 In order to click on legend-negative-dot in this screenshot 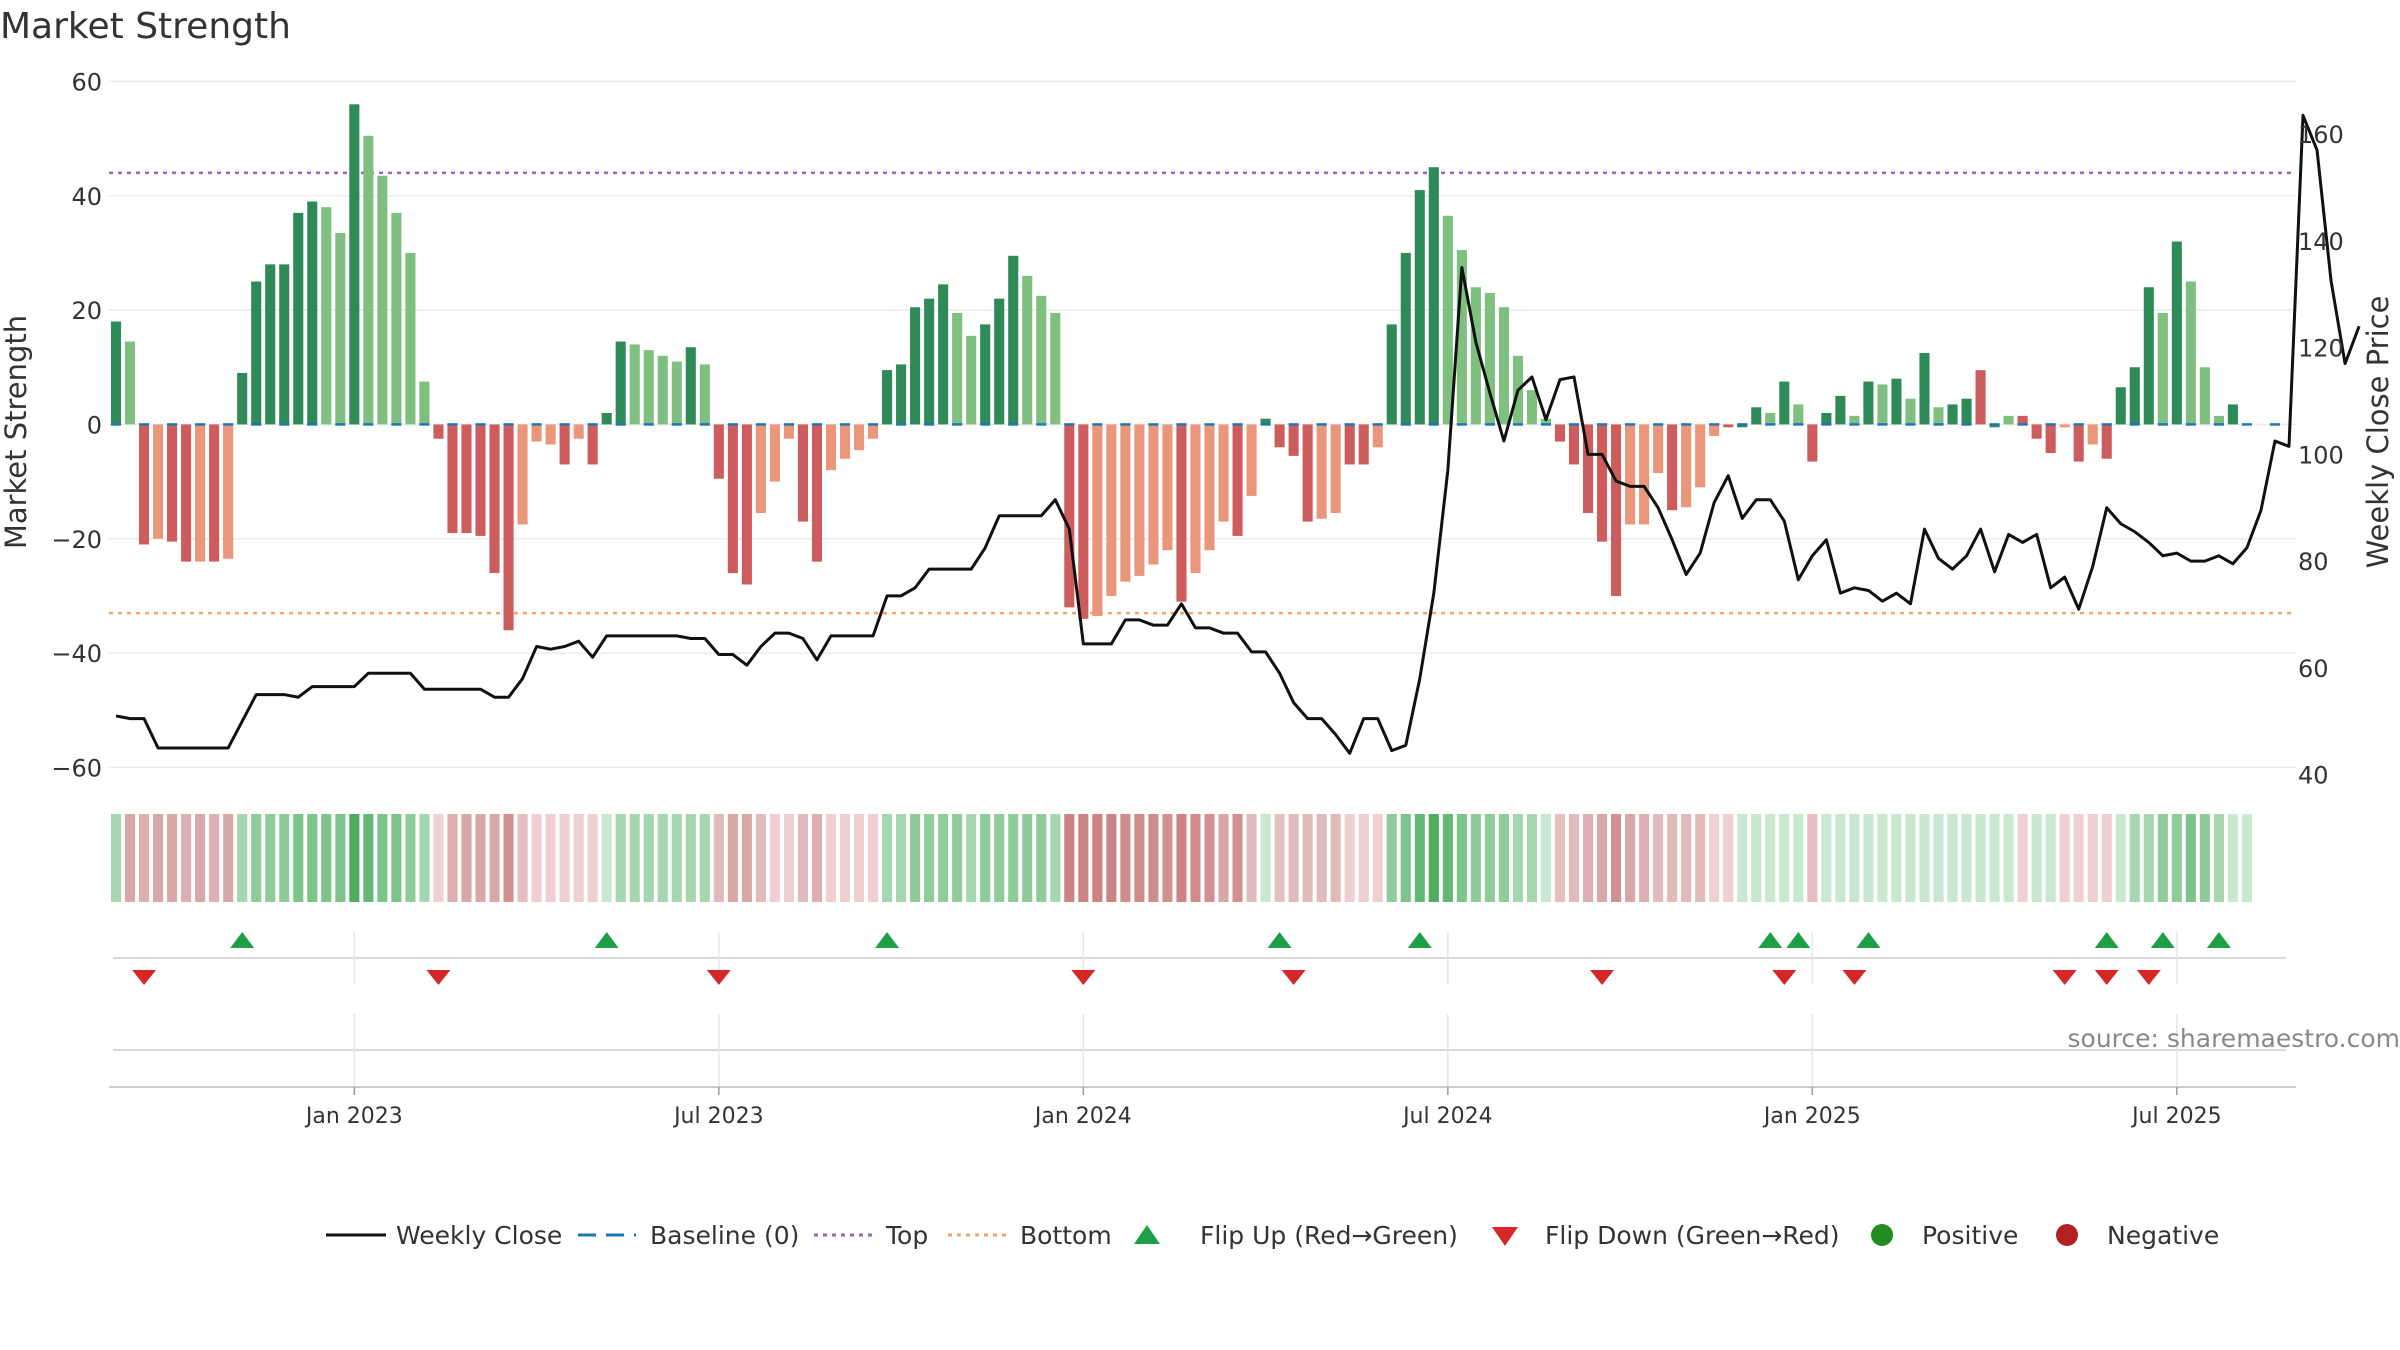, I will do `click(2067, 1235)`.